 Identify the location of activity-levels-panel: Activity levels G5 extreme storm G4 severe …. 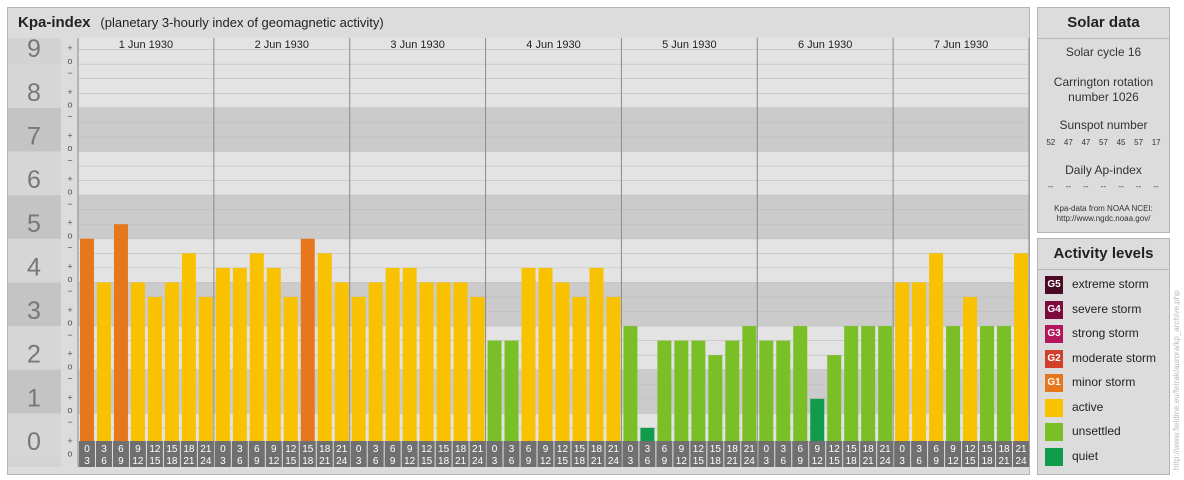
(1103, 356).